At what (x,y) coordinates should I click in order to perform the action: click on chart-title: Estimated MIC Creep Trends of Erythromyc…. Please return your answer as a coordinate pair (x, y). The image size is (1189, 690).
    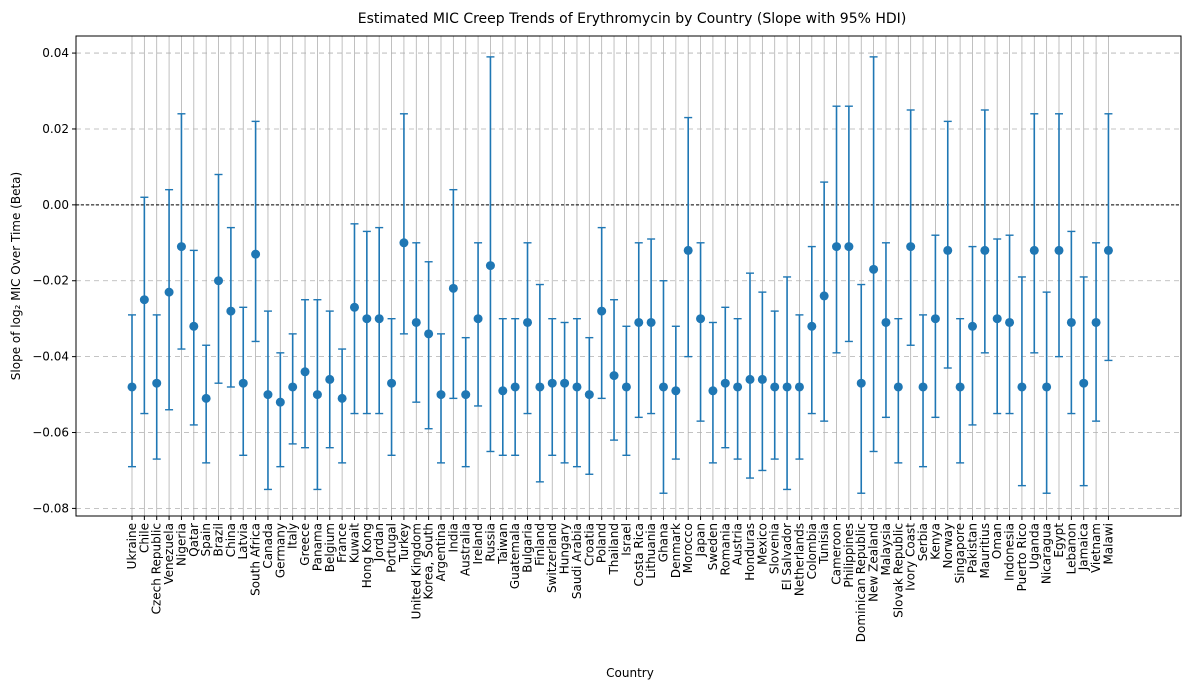
    Looking at the image, I should click on (632, 19).